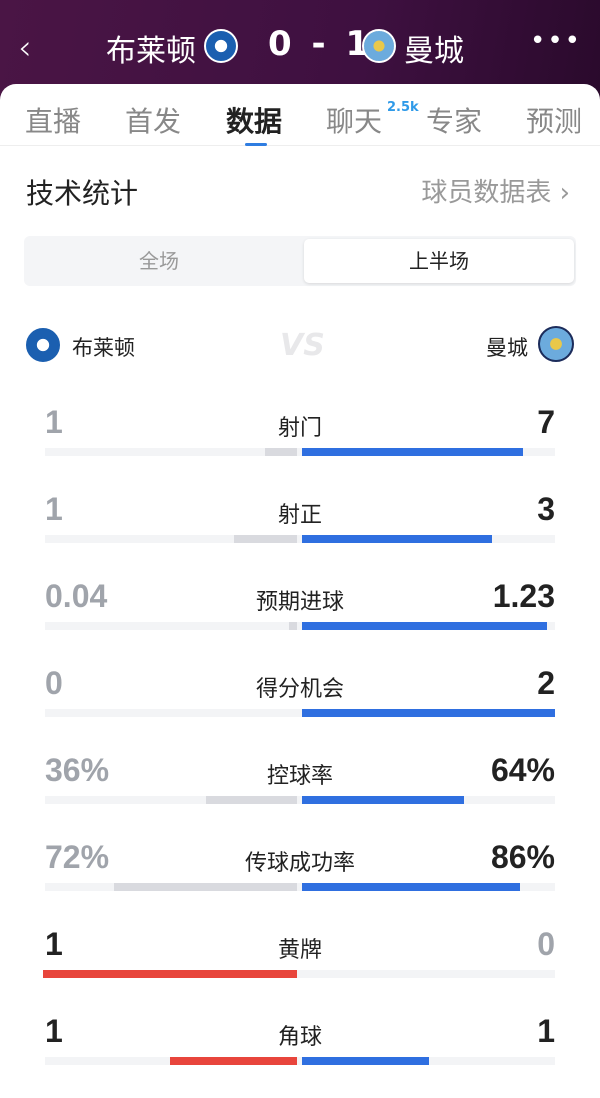  Describe the element at coordinates (555, 41) in the screenshot. I see `more-dots-icon: •••` at that location.